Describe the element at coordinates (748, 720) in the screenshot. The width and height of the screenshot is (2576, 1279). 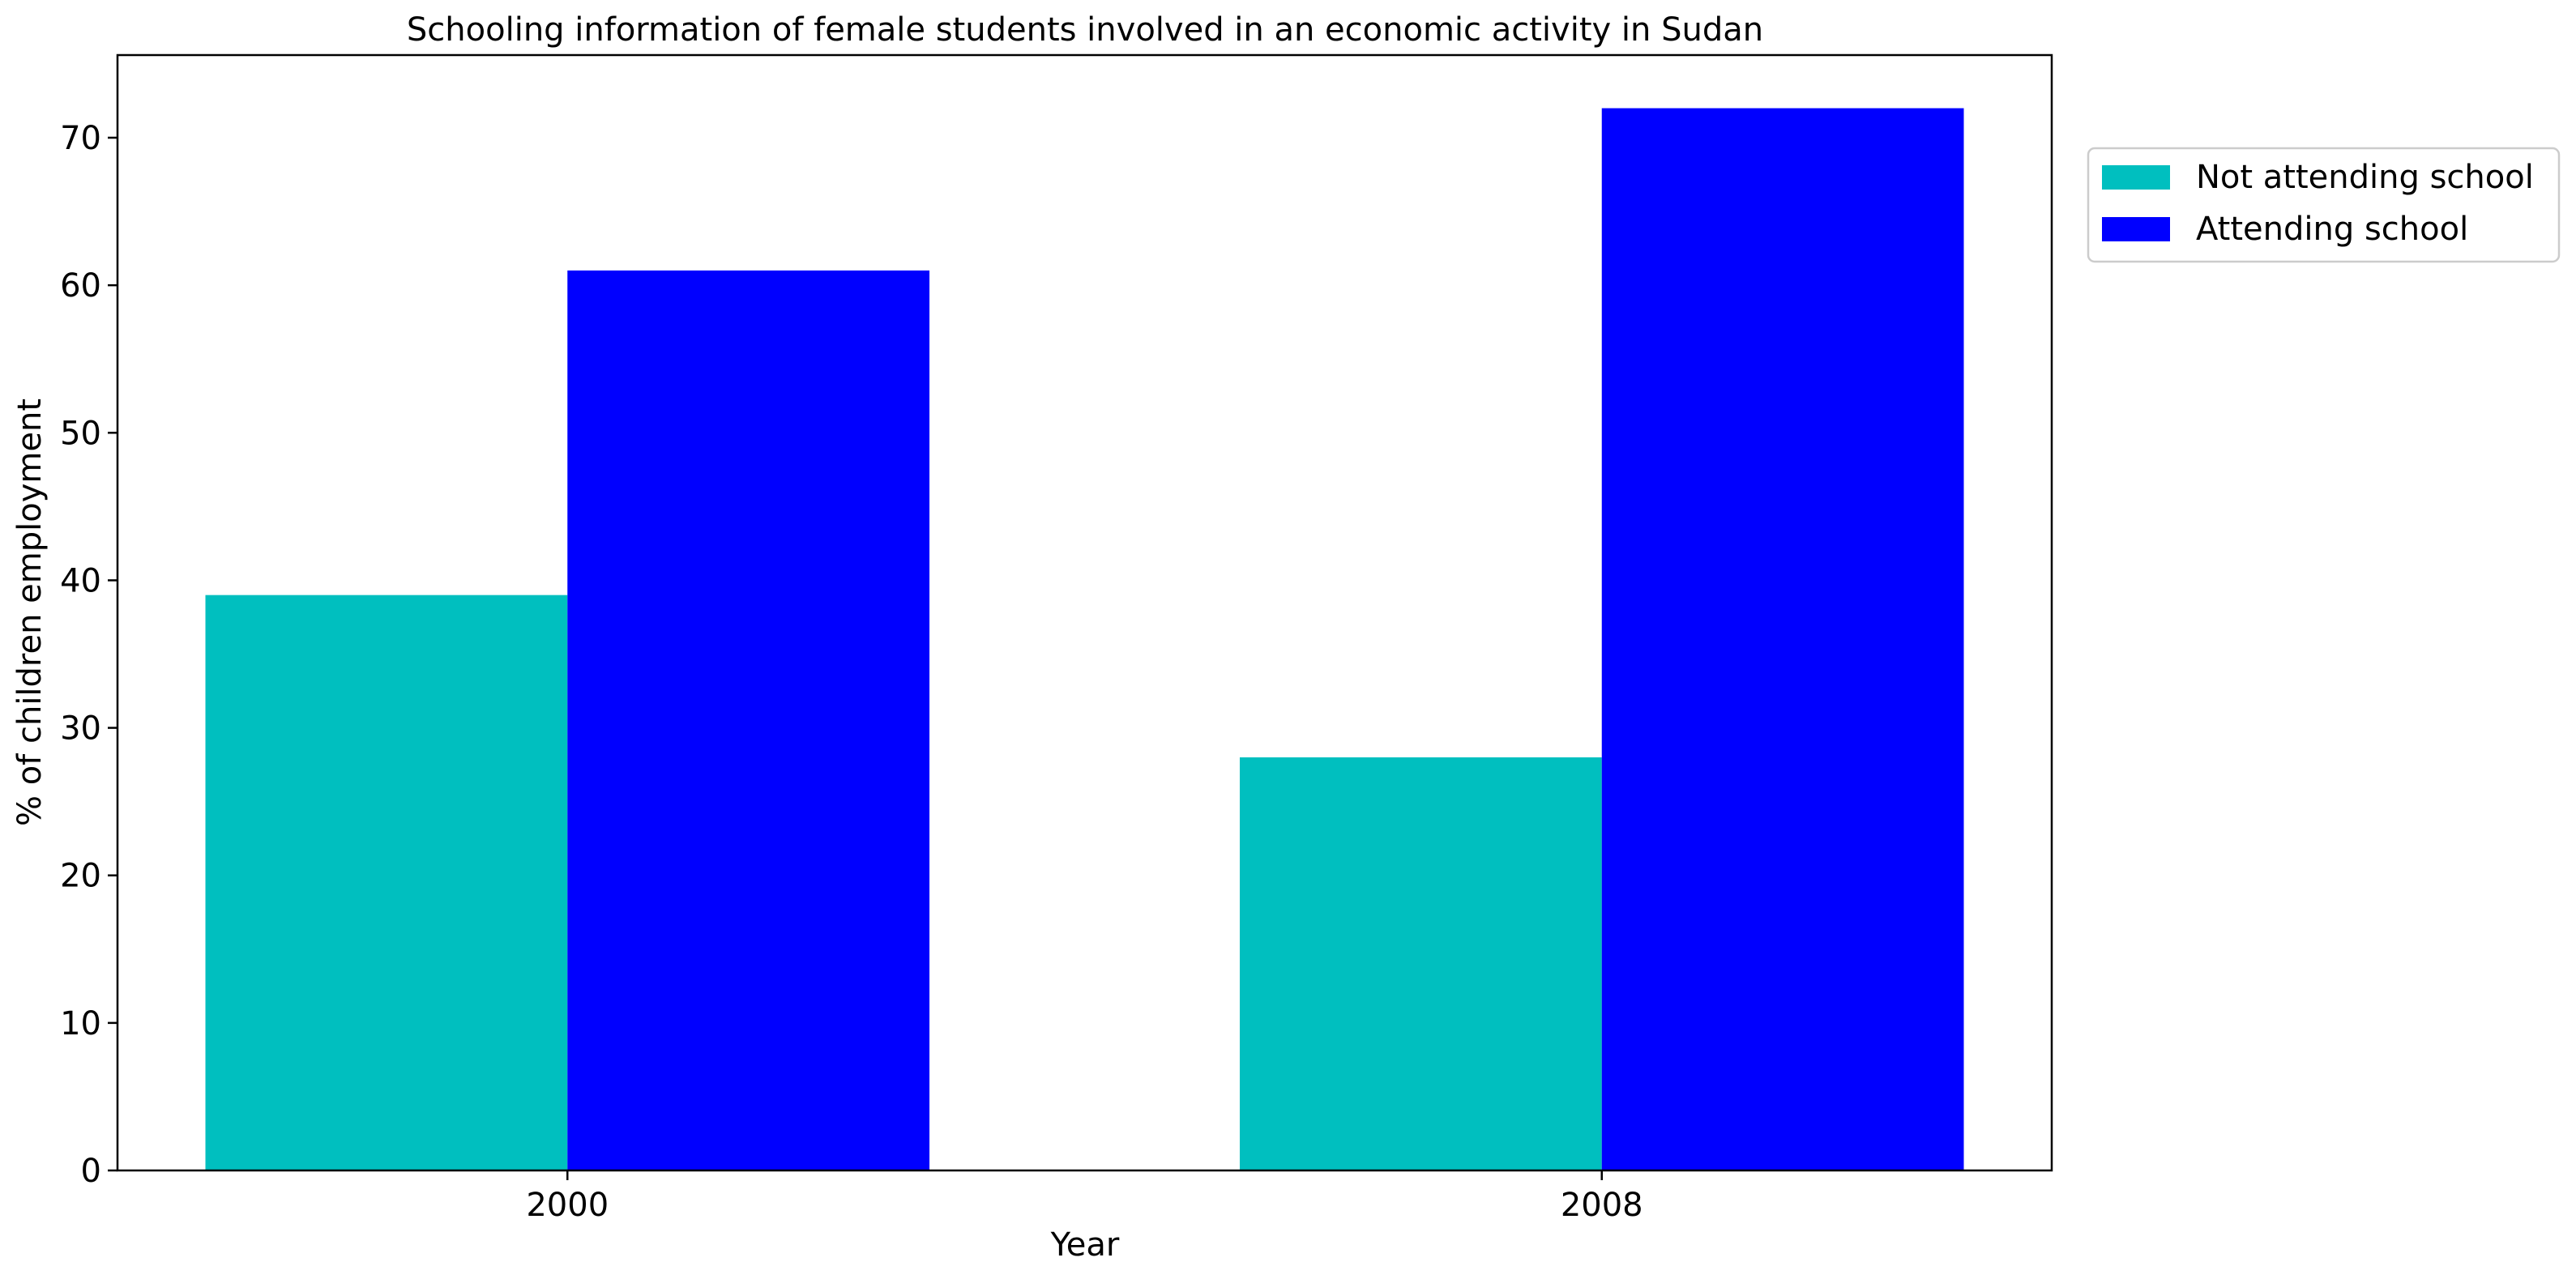
I see `bar-attending-school-2000` at that location.